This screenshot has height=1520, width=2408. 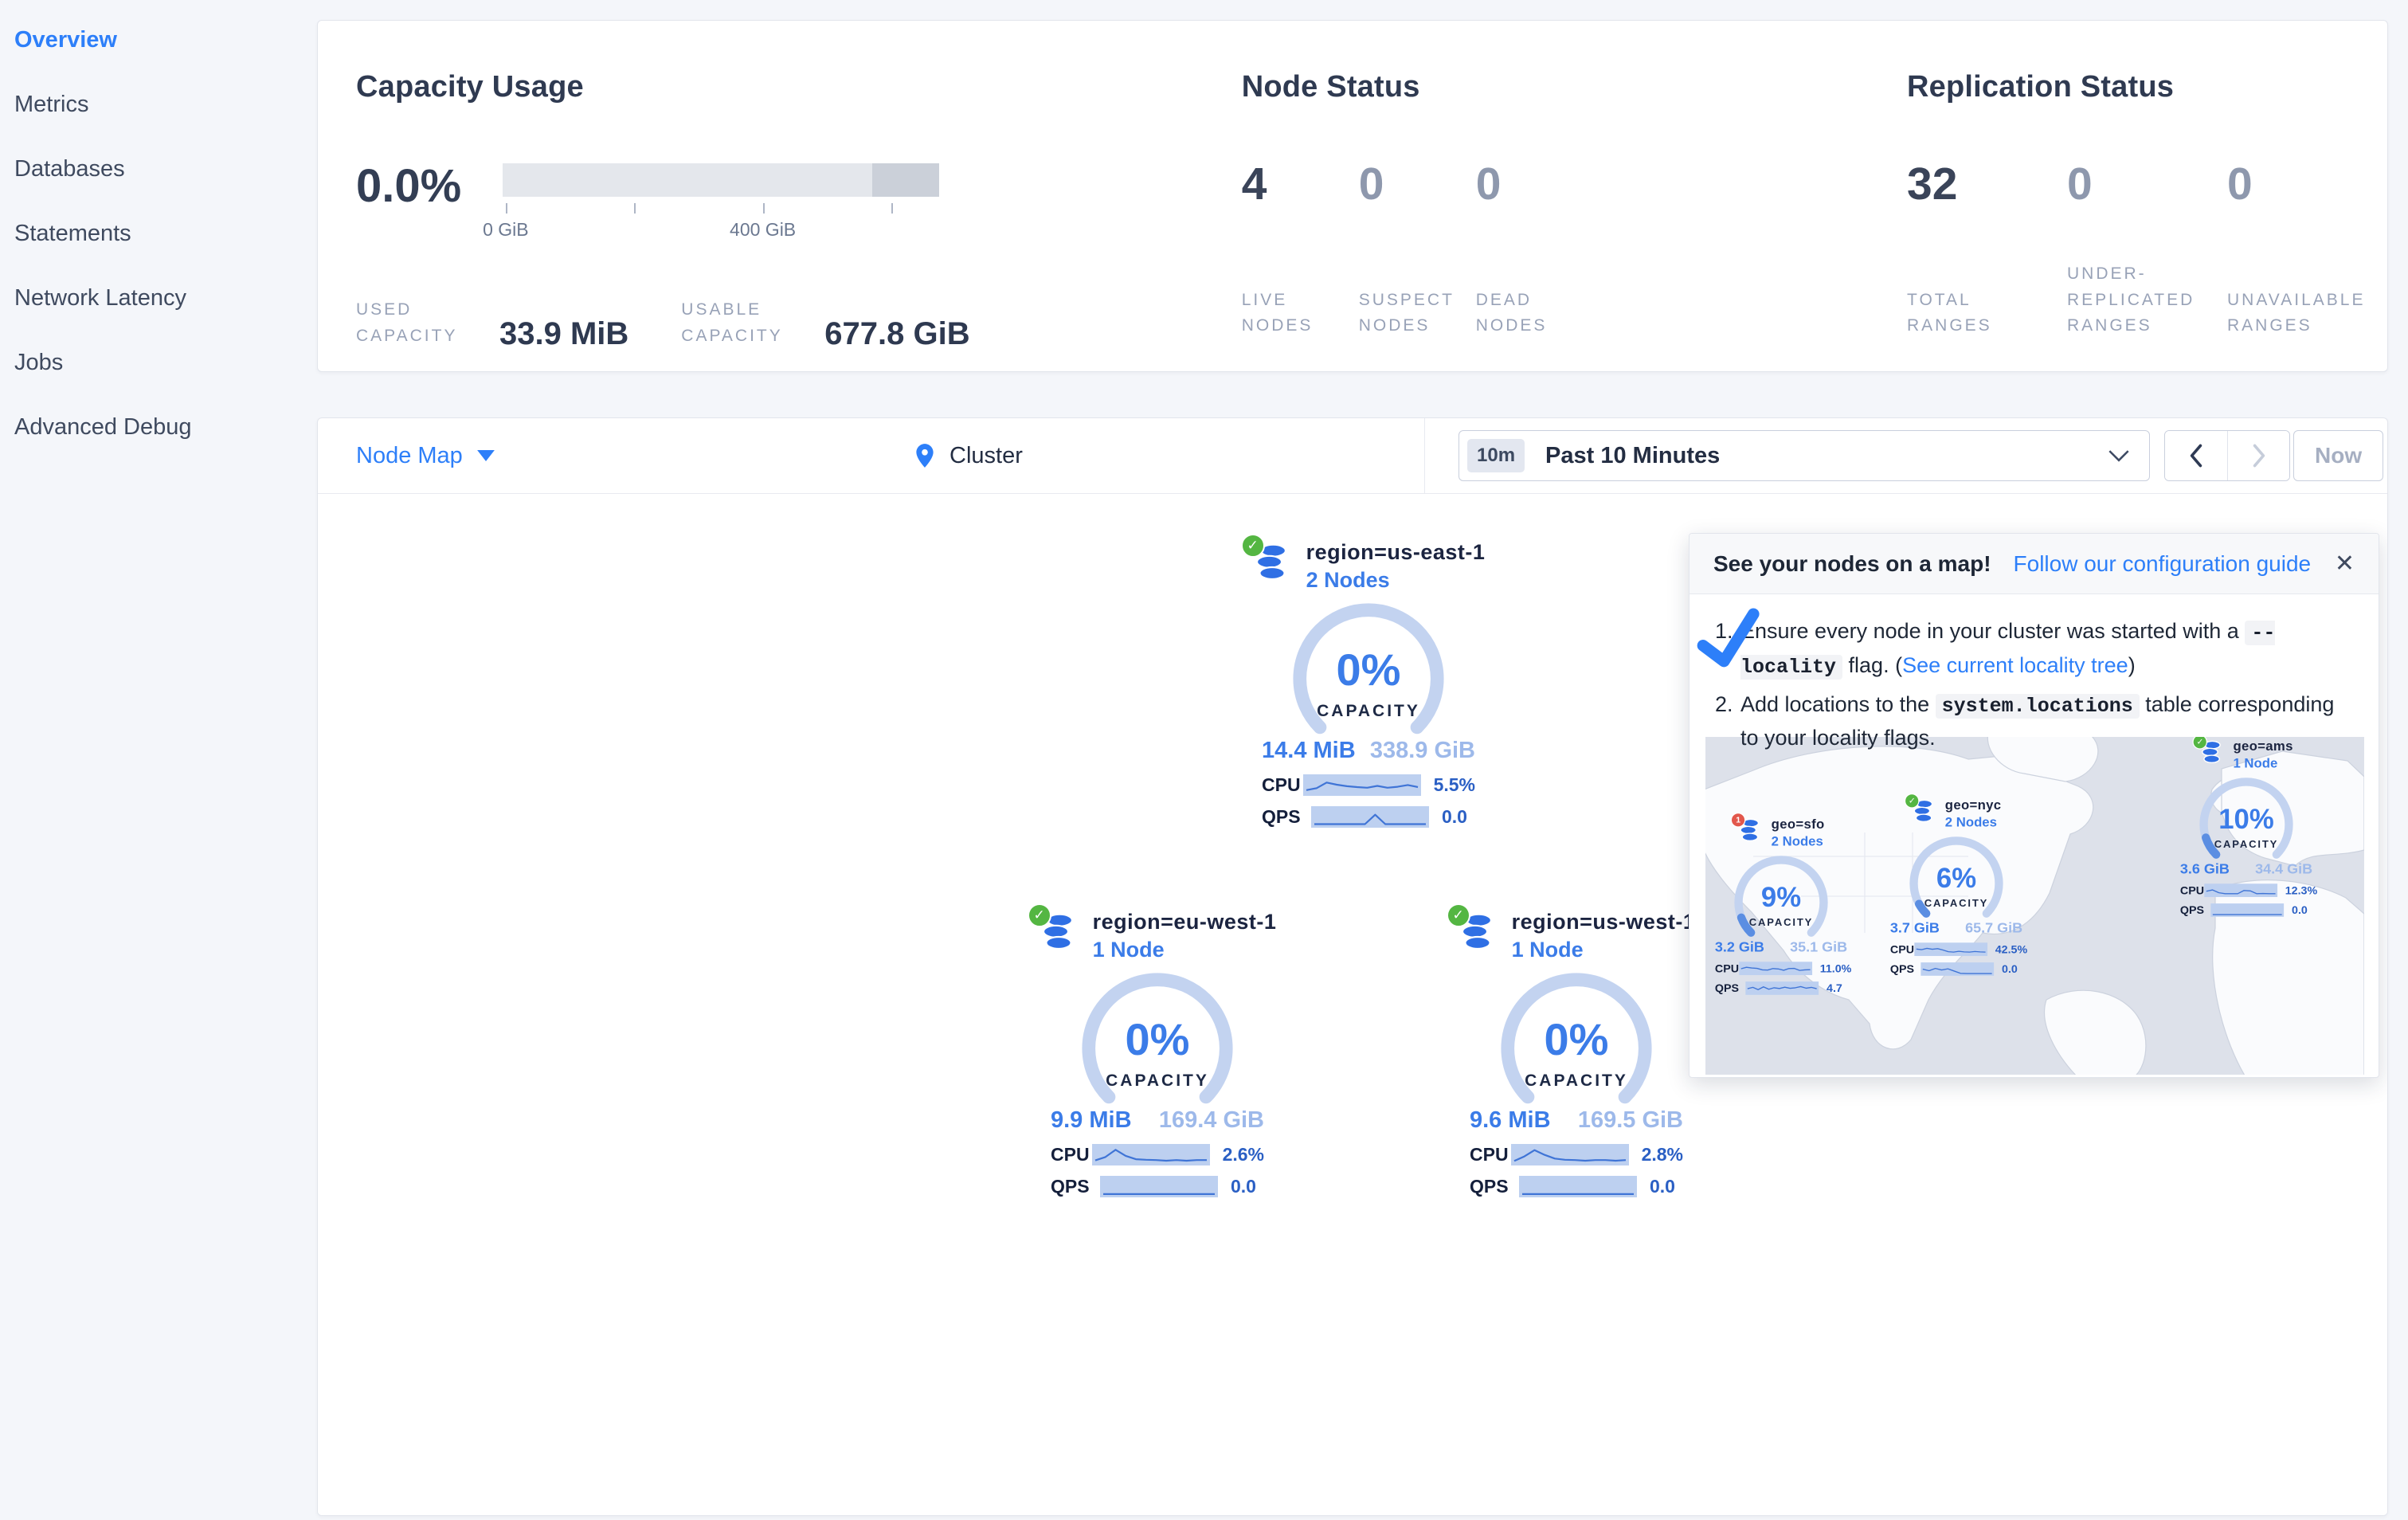 What do you see at coordinates (764, 229) in the screenshot?
I see `capacity-axis-label: 400 GiB` at bounding box center [764, 229].